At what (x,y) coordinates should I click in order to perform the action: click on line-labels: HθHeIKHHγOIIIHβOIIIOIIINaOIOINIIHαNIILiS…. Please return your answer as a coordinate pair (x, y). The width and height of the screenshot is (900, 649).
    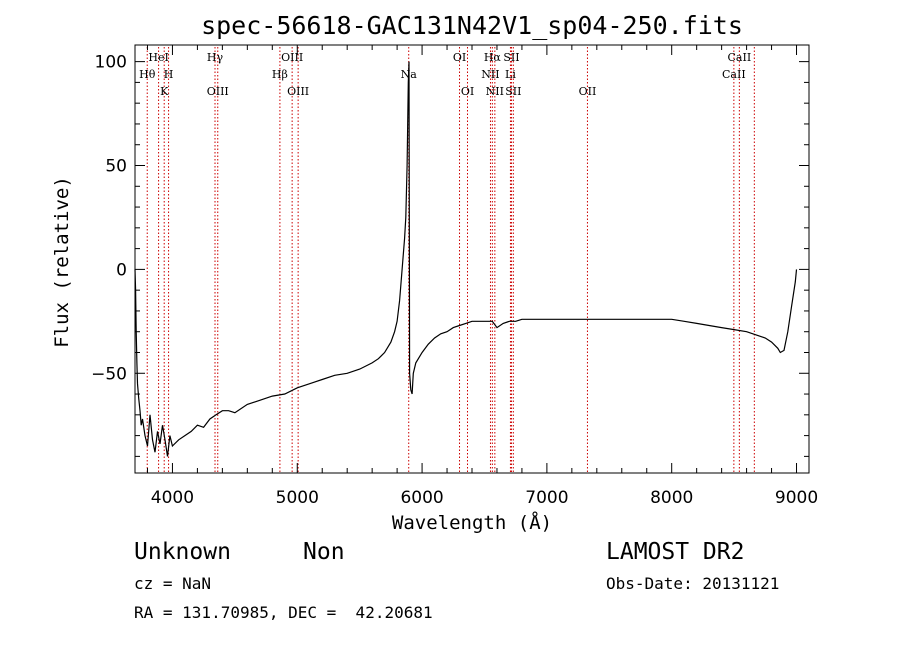
    Looking at the image, I should click on (445, 74).